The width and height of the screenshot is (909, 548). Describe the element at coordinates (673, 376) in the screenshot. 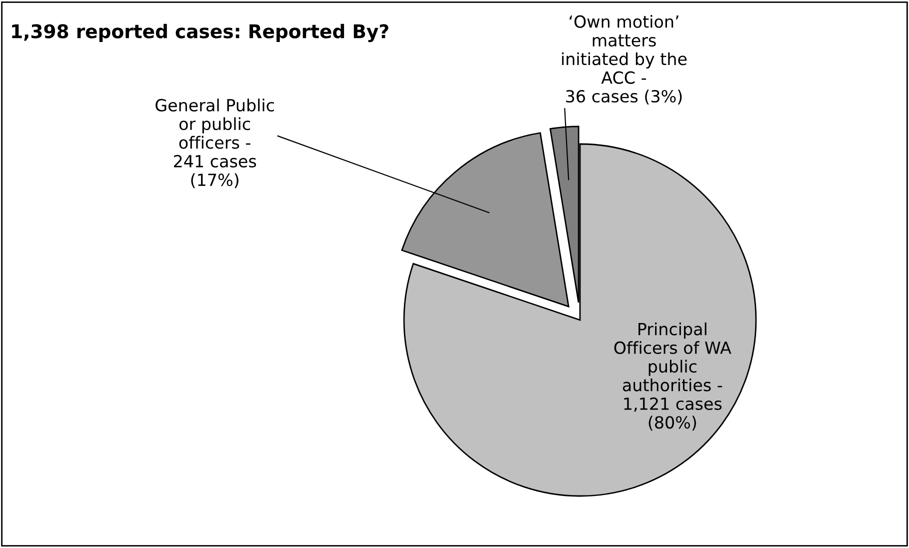

I see `slice-label: Principal Officers of WA public authorities - 1,121 cases (80%)` at that location.